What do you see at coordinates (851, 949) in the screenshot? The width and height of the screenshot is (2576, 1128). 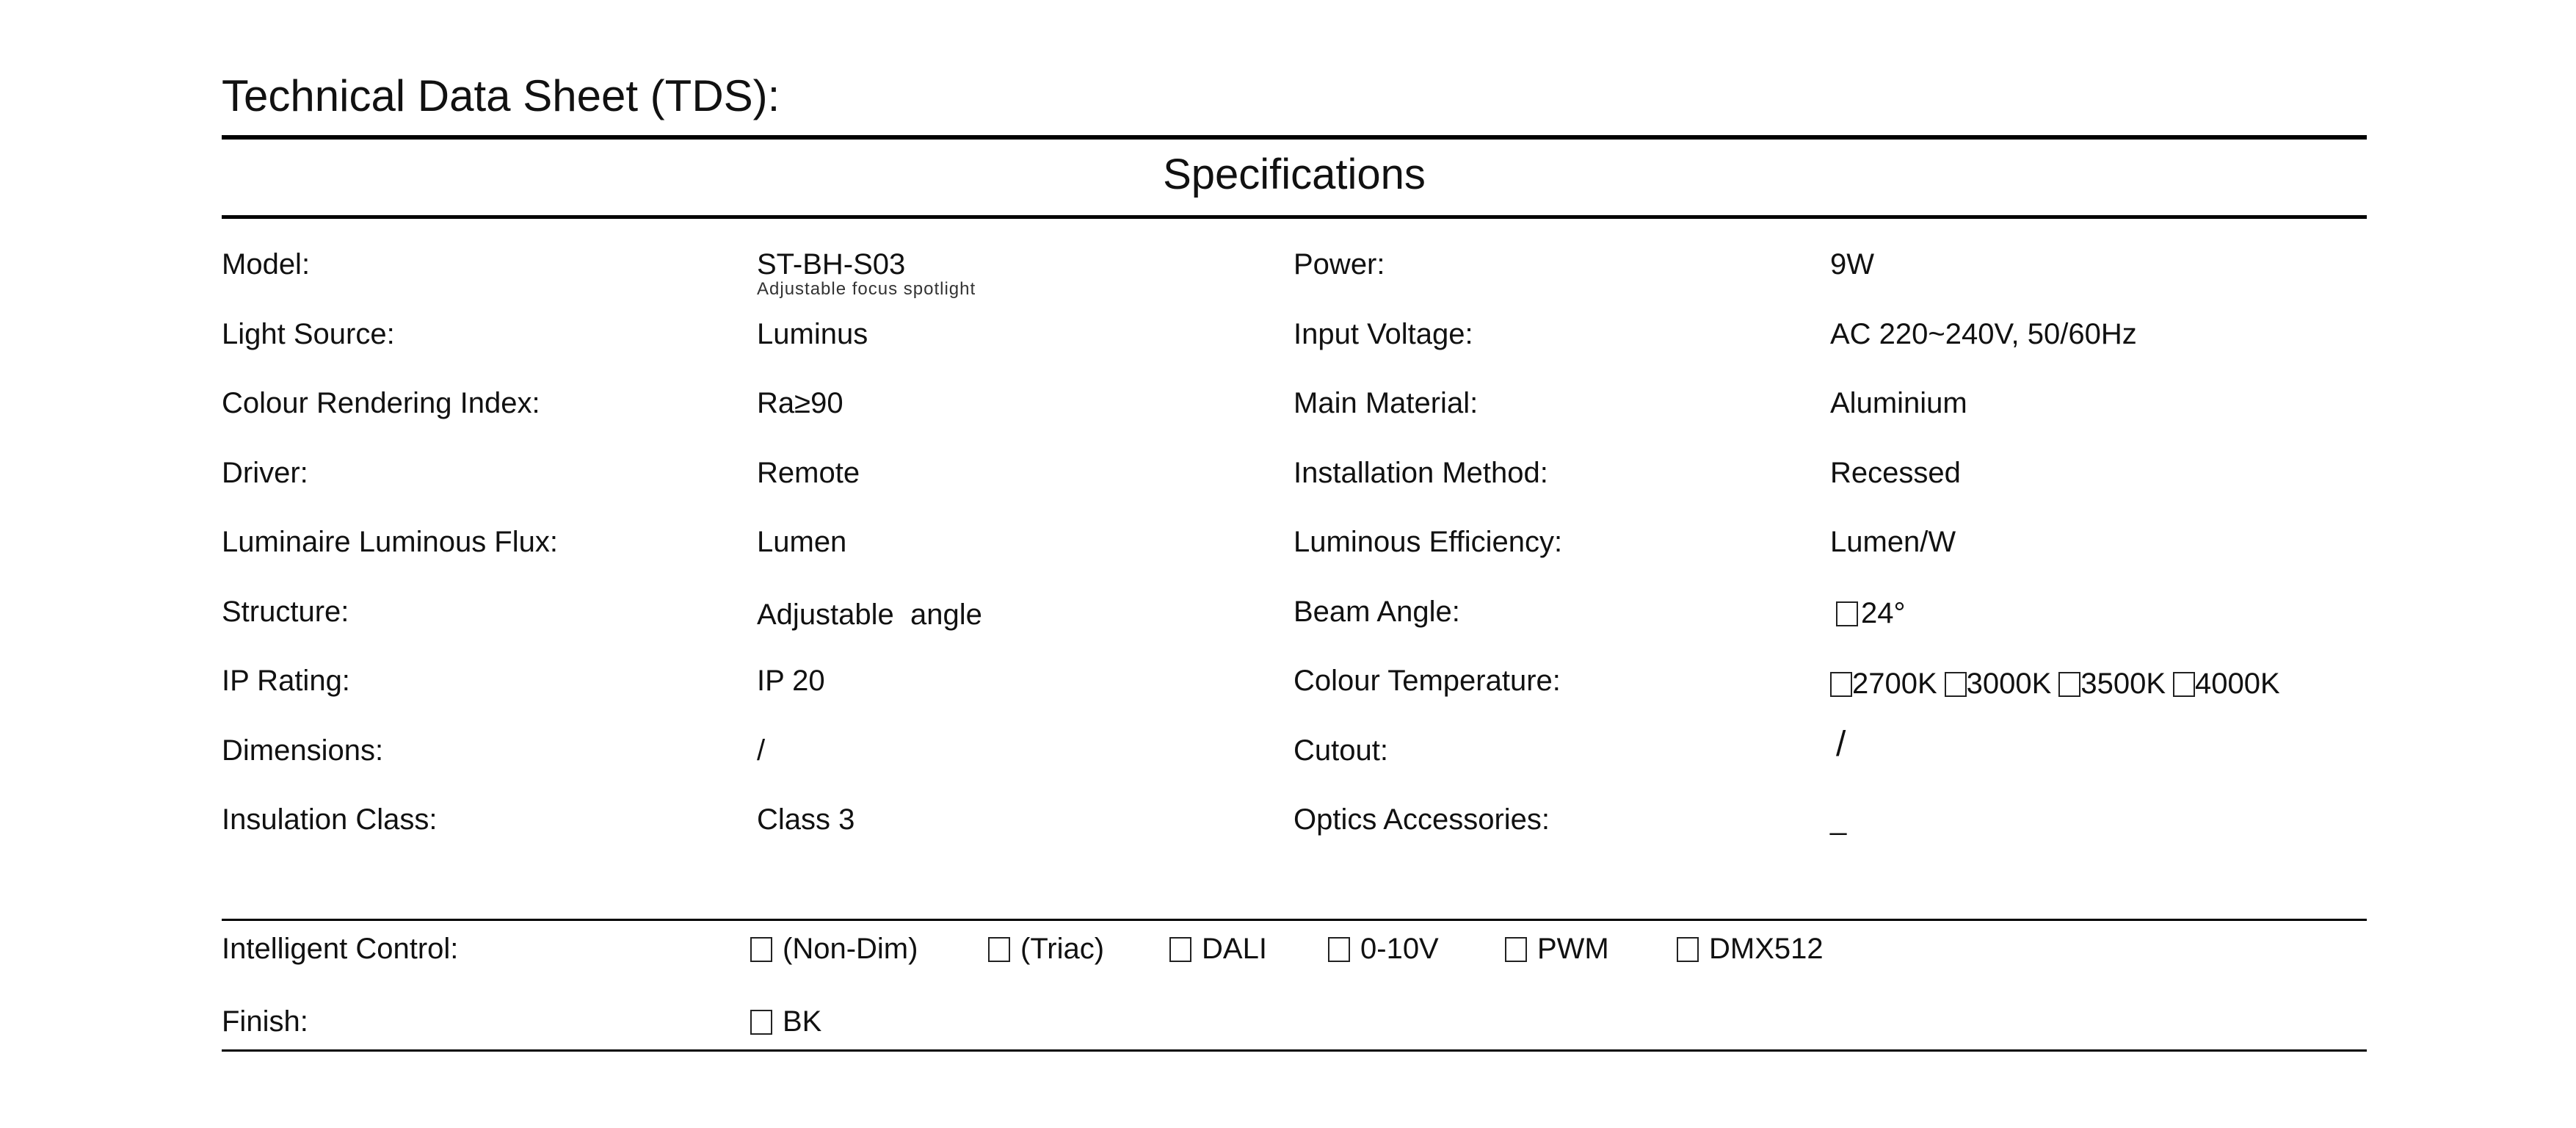 I see `option-label: (Non-Dim)` at bounding box center [851, 949].